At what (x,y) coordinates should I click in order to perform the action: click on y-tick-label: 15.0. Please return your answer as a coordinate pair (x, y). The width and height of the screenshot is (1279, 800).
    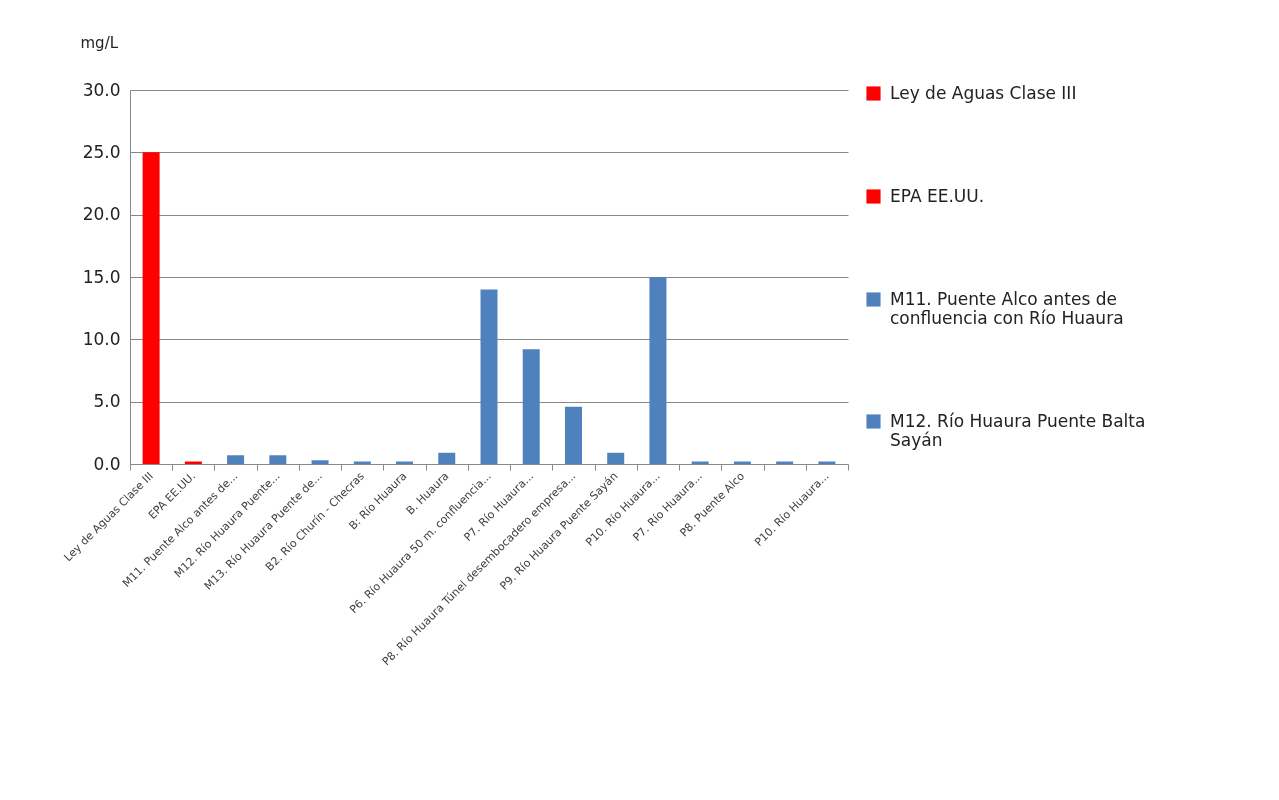
    Looking at the image, I should click on (101, 276).